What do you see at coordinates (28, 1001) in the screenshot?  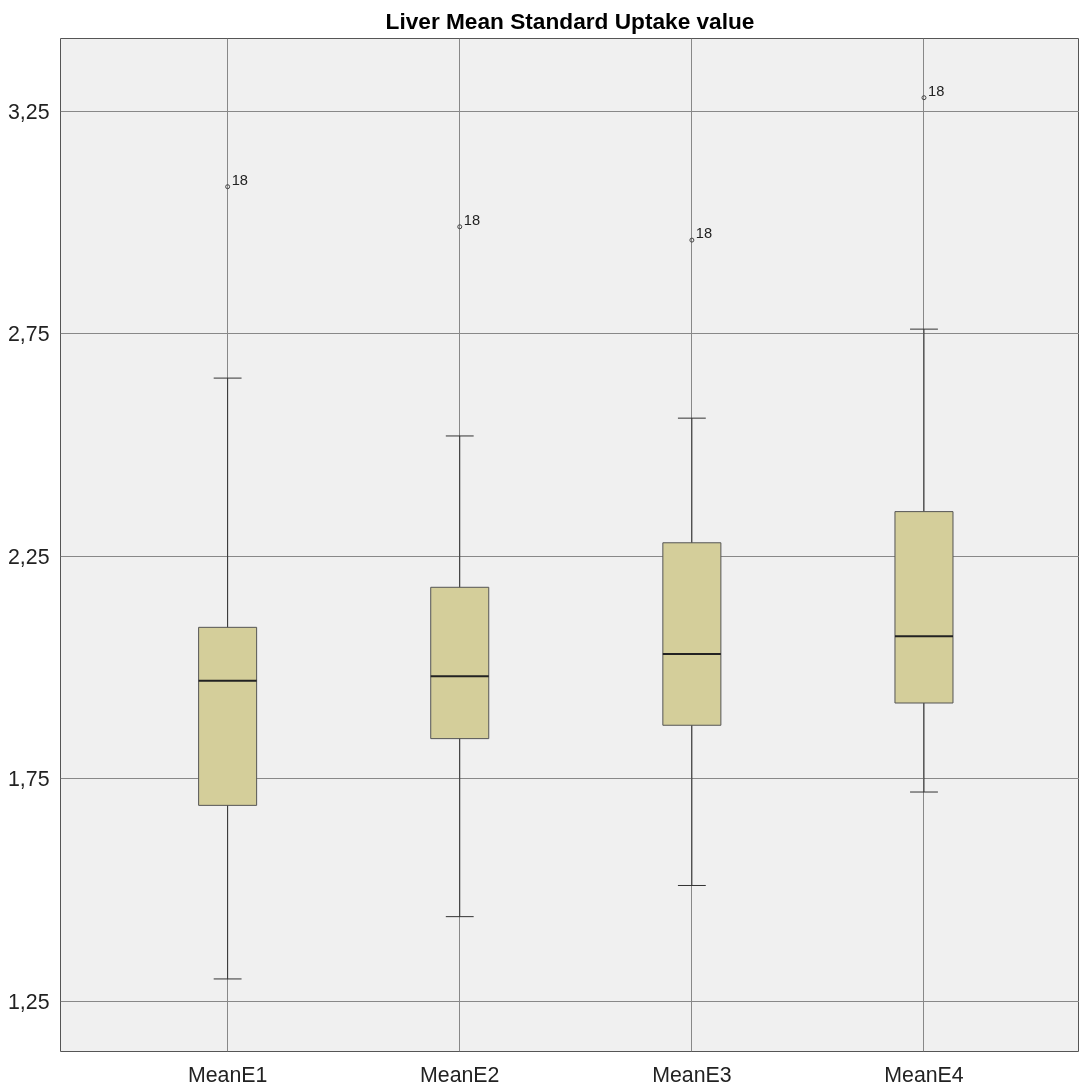 I see `y-tick-label: 1,25` at bounding box center [28, 1001].